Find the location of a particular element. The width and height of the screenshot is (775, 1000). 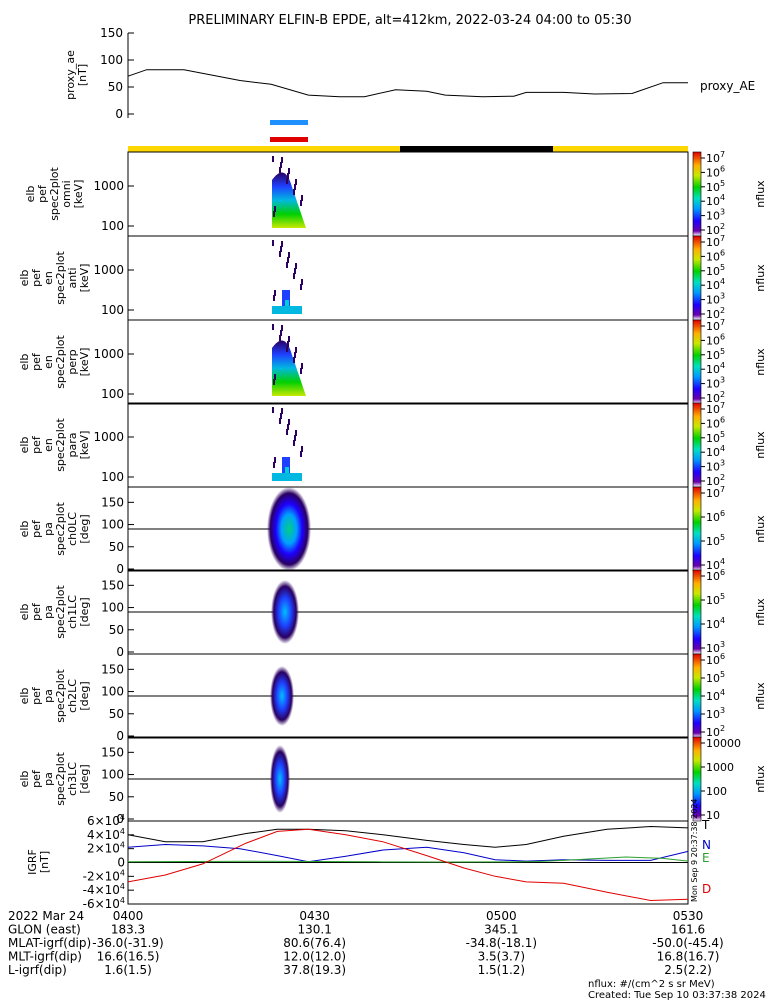

igrf-line-d is located at coordinates (408, 865).